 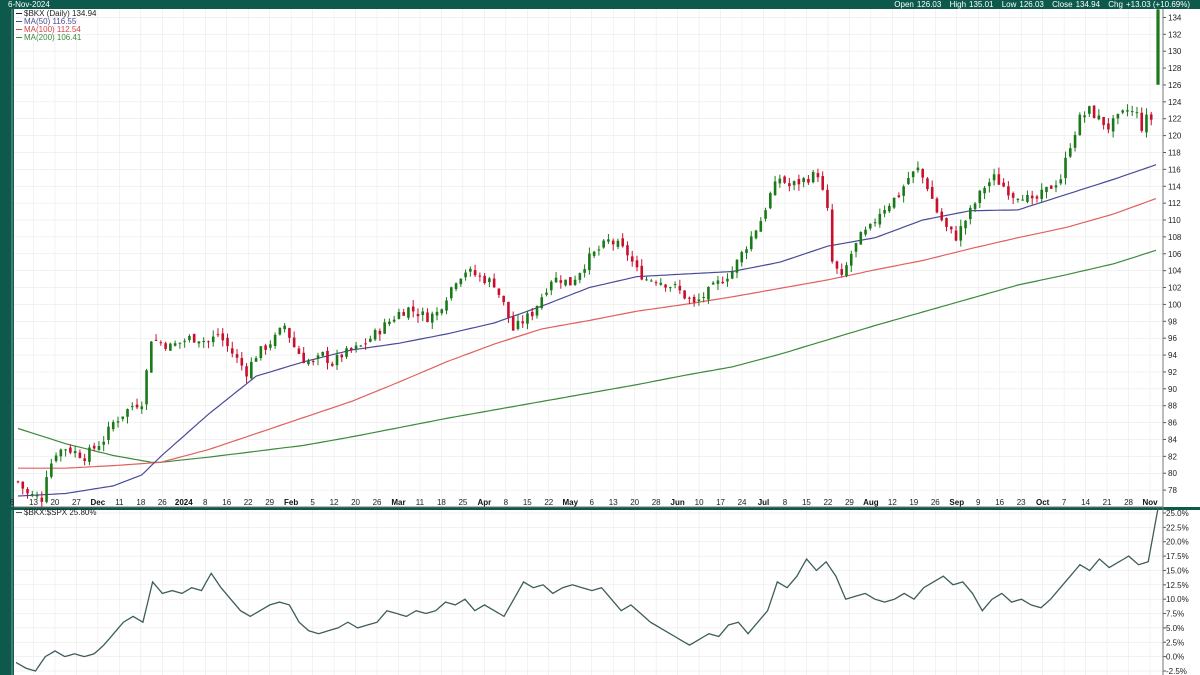 I want to click on price-tick-label: 80, so click(x=1172, y=473).